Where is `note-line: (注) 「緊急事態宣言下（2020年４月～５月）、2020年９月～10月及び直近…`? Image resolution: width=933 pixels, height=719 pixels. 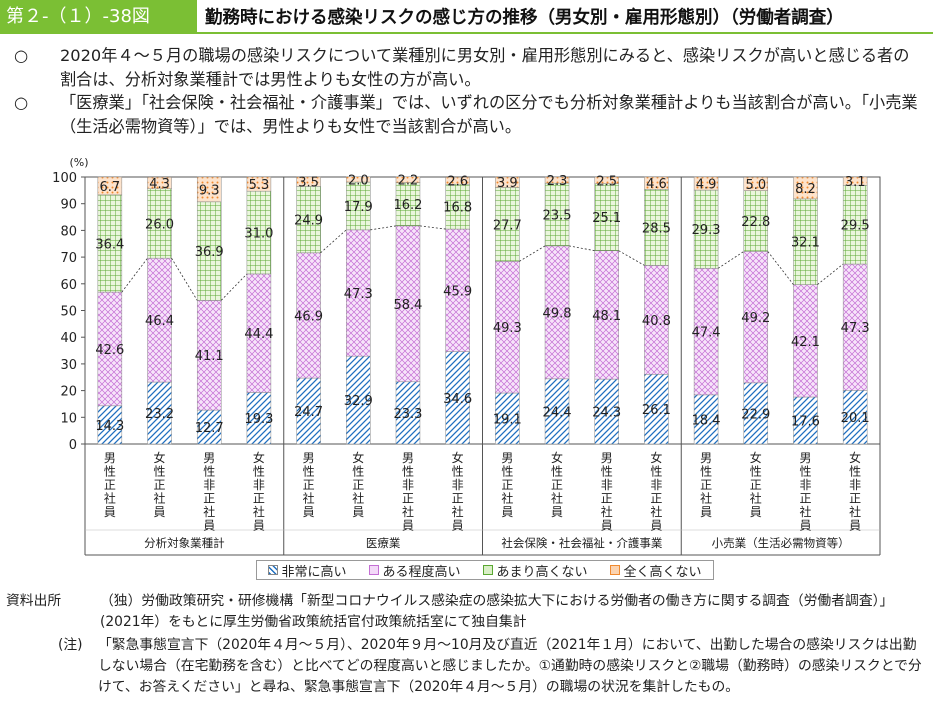 note-line: (注) 「緊急事態宣言下（2020年４月～５月）、2020年９月～10月及び直近… is located at coordinates (466, 666).